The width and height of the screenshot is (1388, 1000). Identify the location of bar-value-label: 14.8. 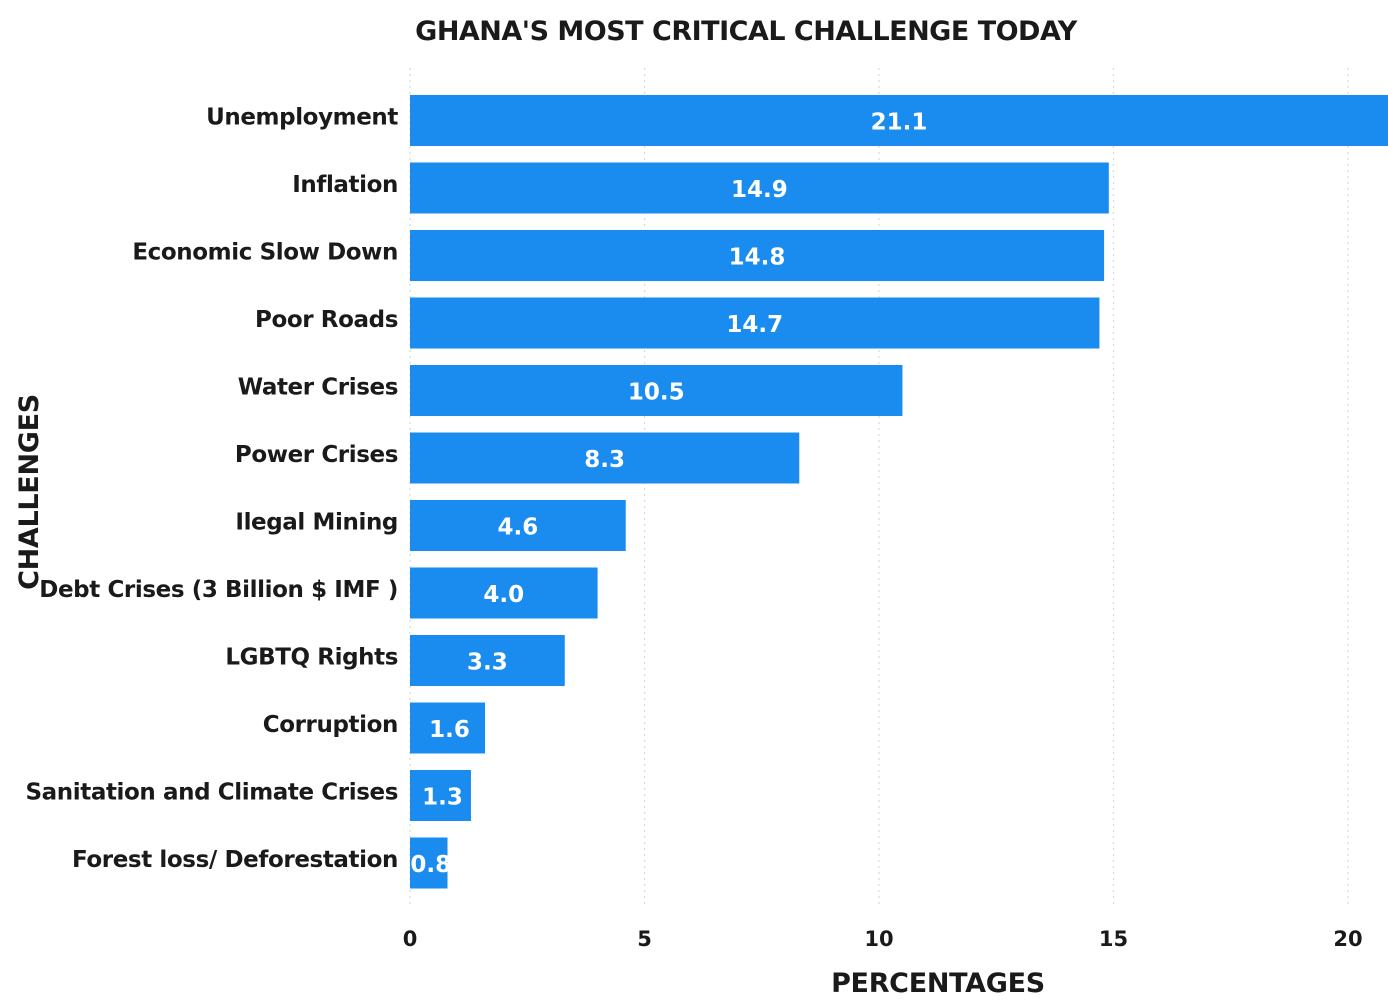
(757, 258).